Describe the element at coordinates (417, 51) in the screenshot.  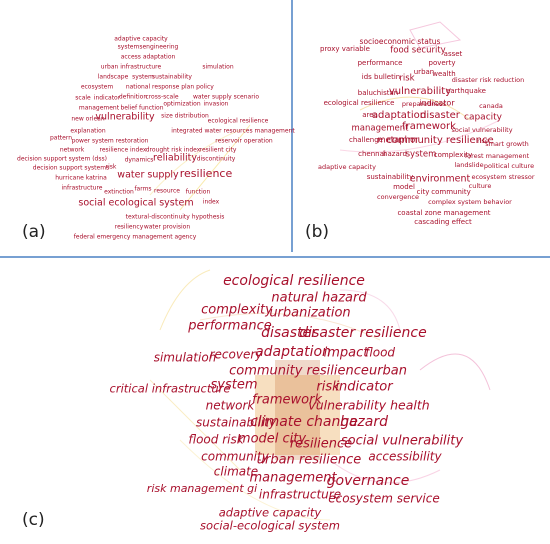
I see `term: food security` at that location.